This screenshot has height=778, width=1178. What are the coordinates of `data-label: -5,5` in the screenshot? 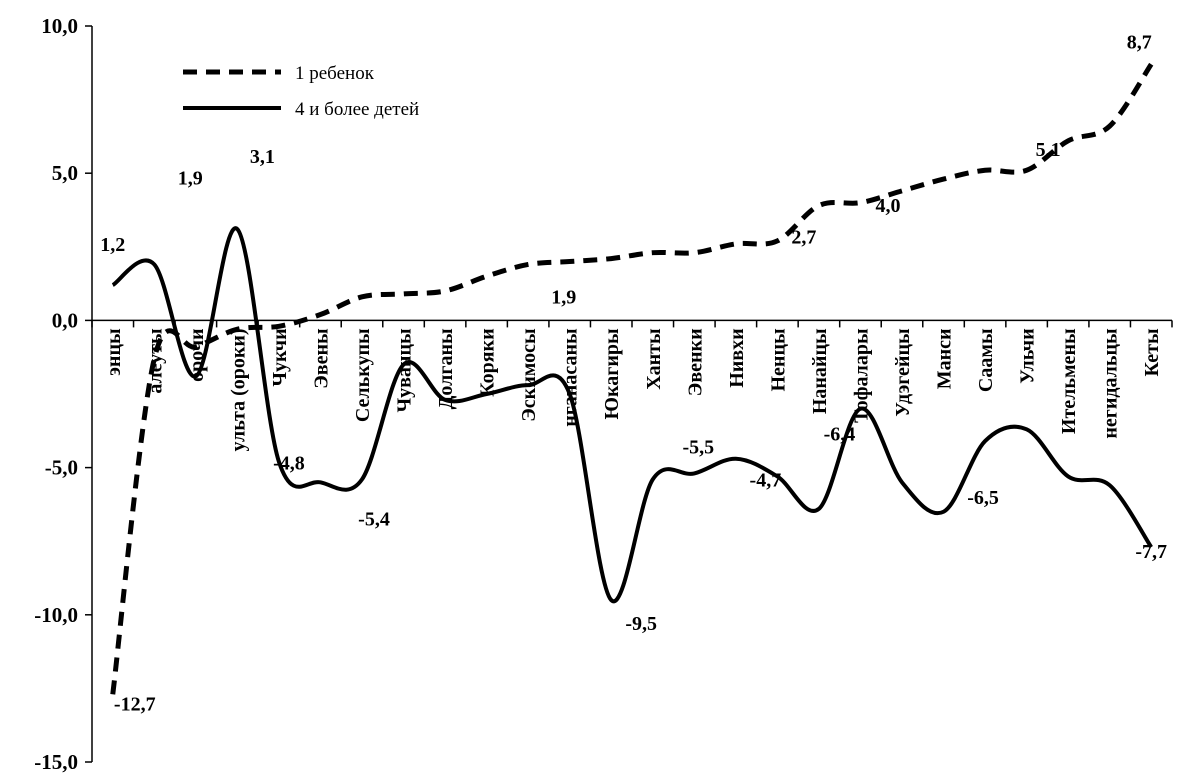 It's located at (698, 447).